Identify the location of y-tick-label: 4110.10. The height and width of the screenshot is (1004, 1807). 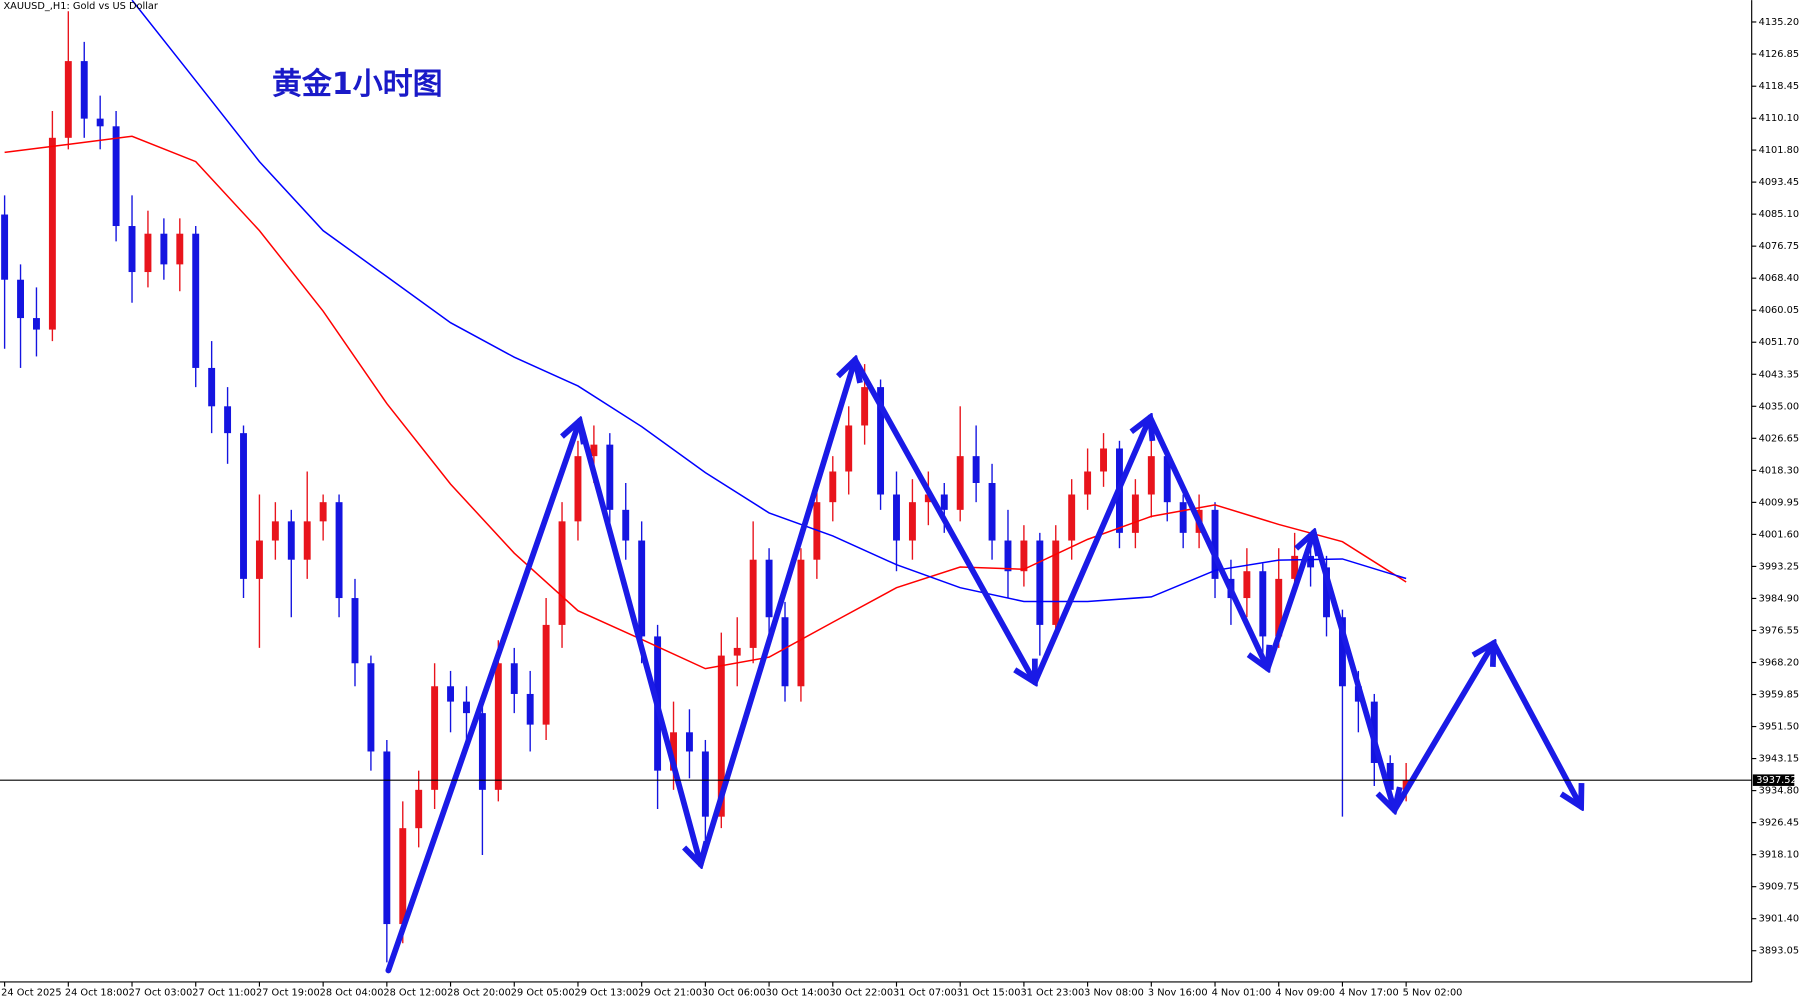
(1779, 118).